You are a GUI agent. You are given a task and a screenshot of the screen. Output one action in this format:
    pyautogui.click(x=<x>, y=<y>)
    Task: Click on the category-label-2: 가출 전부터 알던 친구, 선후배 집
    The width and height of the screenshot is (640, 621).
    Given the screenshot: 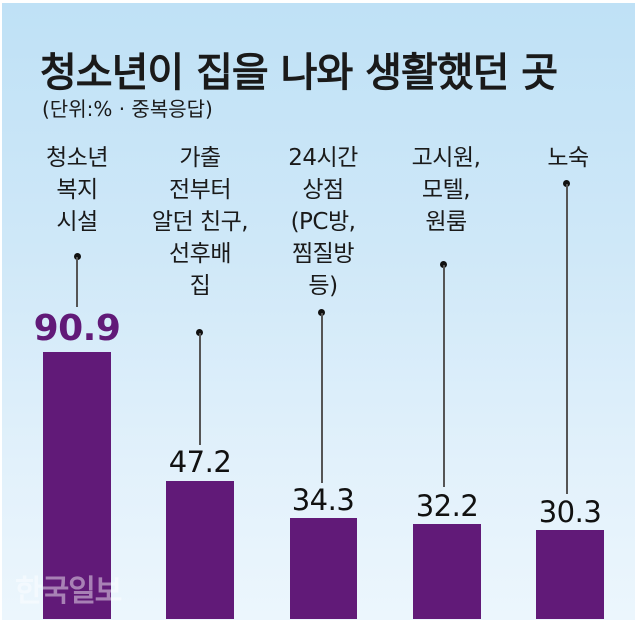 What is the action you would take?
    pyautogui.click(x=200, y=222)
    